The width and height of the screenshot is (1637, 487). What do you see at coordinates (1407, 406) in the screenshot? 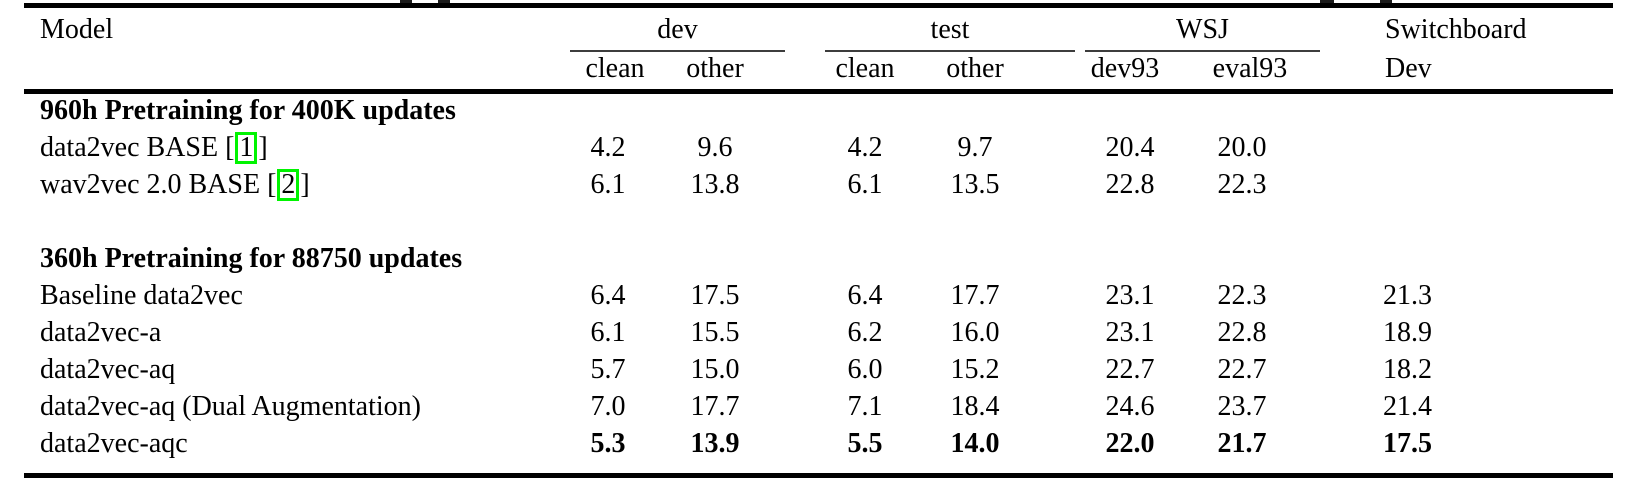
I see `switchboard-dev-value: 21.4` at bounding box center [1407, 406].